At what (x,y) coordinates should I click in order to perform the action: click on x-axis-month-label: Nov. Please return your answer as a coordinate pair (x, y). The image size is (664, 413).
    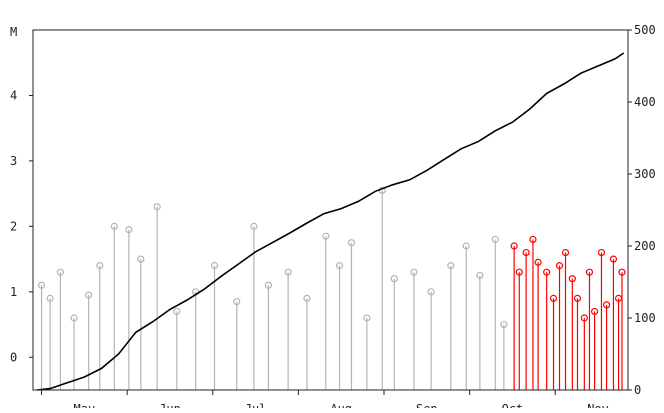
    Looking at the image, I should click on (598, 405).